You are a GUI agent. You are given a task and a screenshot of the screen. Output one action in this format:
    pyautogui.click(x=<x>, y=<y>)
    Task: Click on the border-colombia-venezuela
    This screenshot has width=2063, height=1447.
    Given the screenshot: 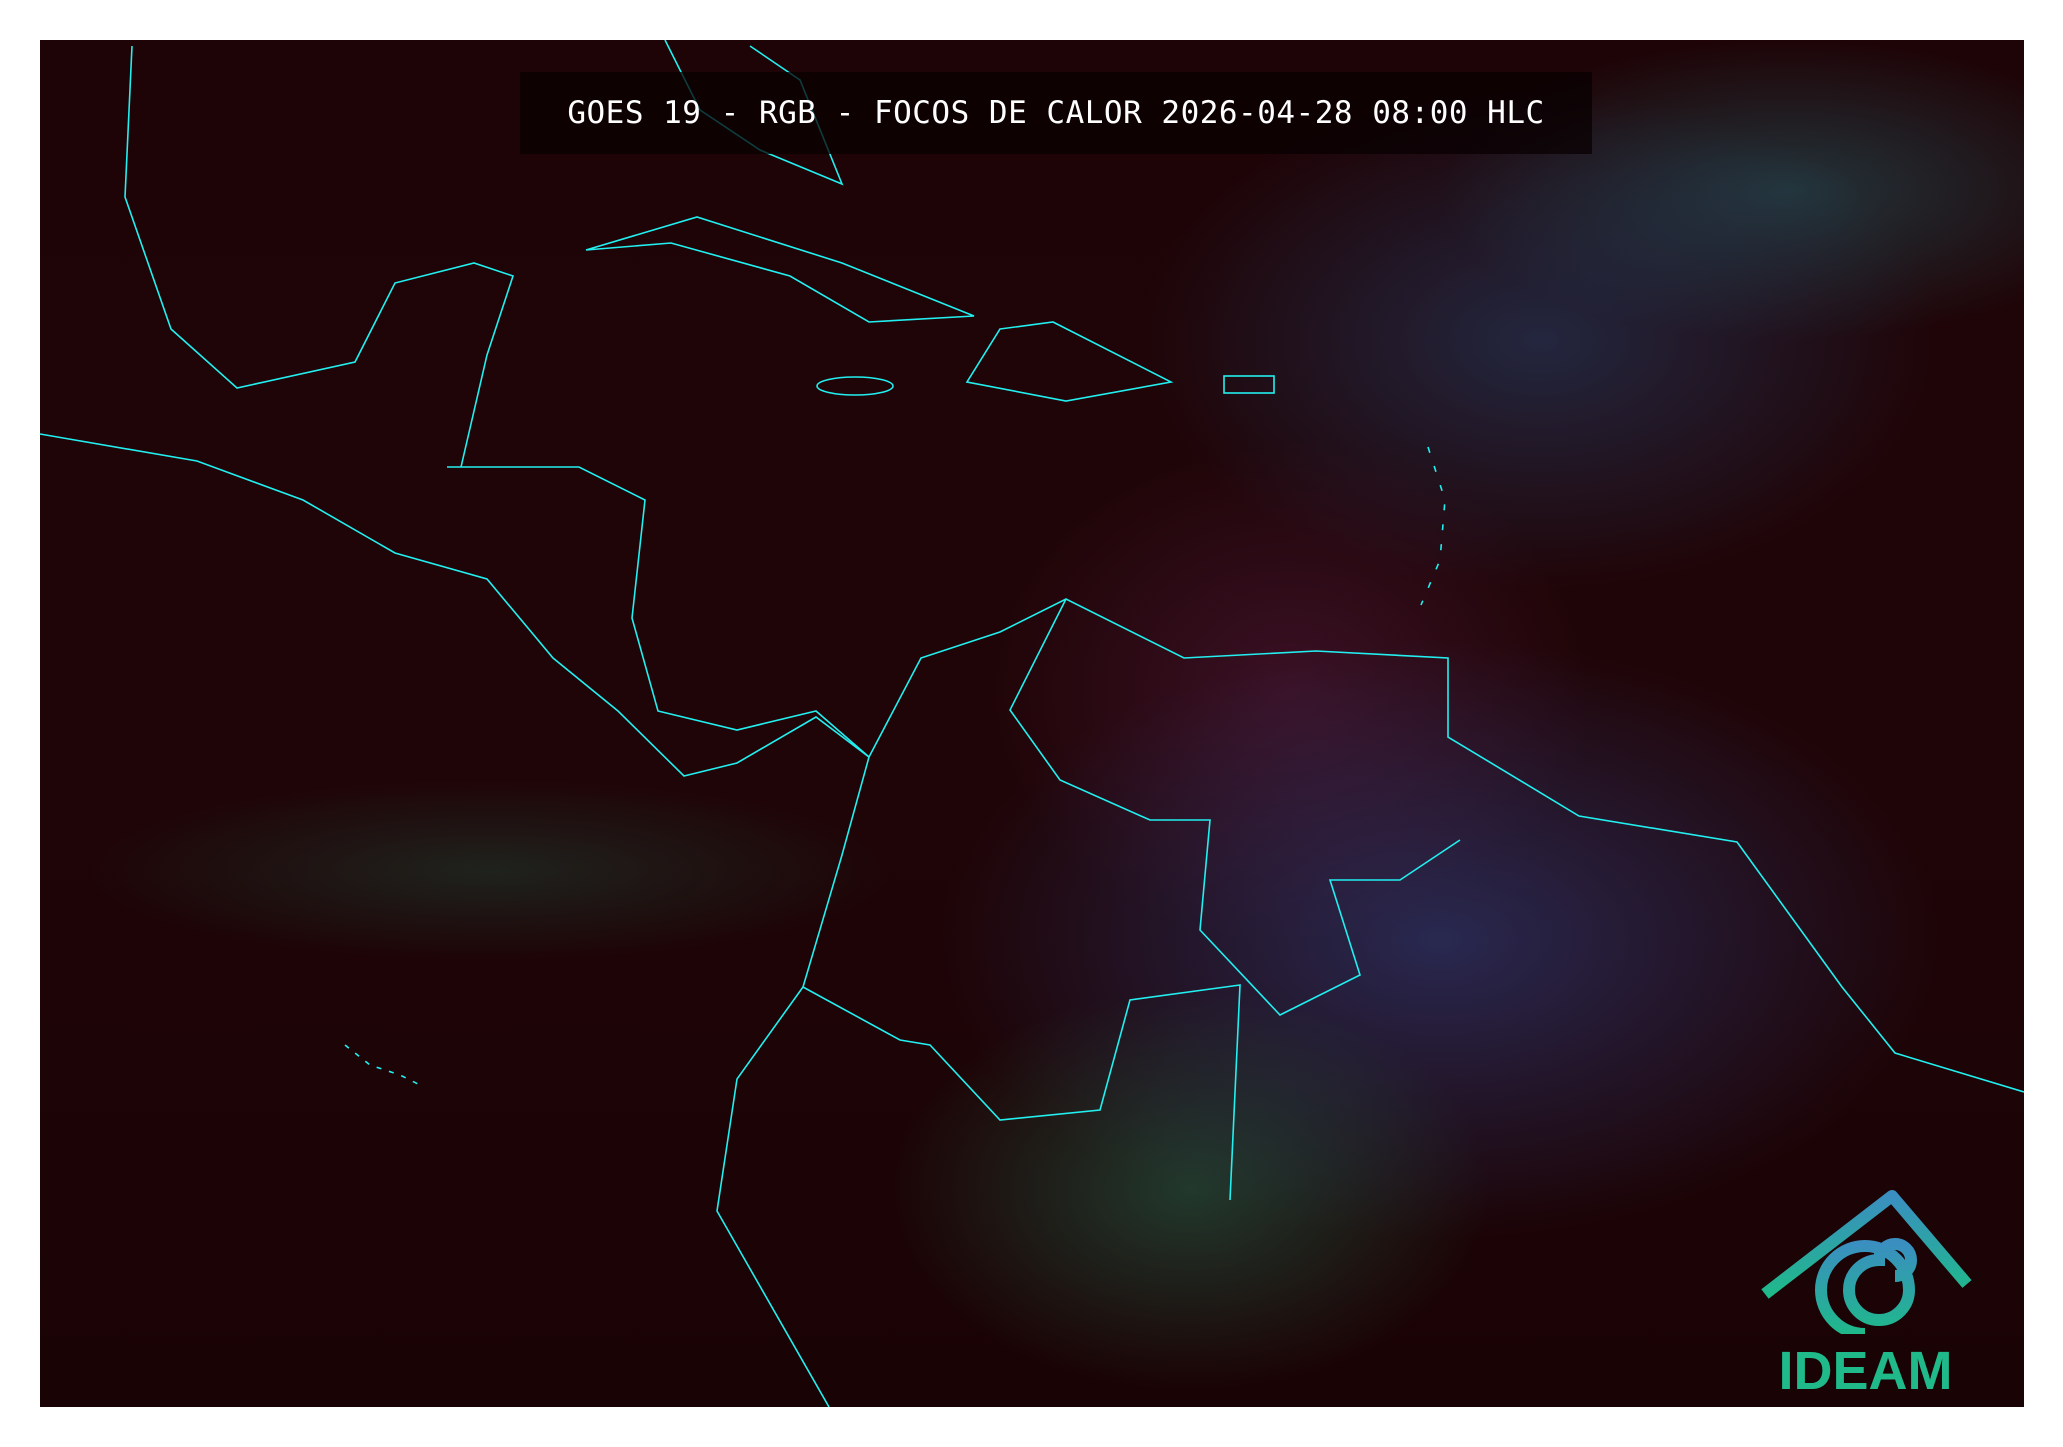 What is the action you would take?
    pyautogui.click(x=1235, y=807)
    